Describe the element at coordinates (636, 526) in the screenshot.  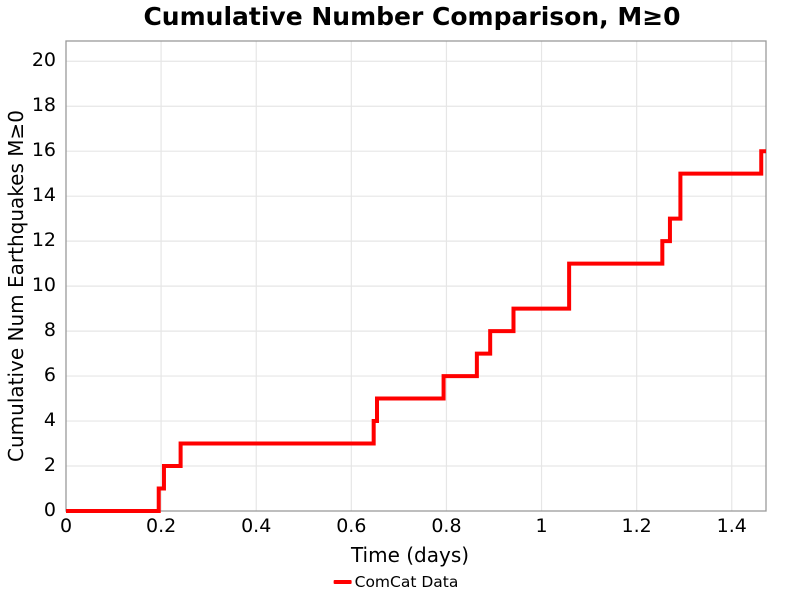
I see `x-tick-label: 1.2` at that location.